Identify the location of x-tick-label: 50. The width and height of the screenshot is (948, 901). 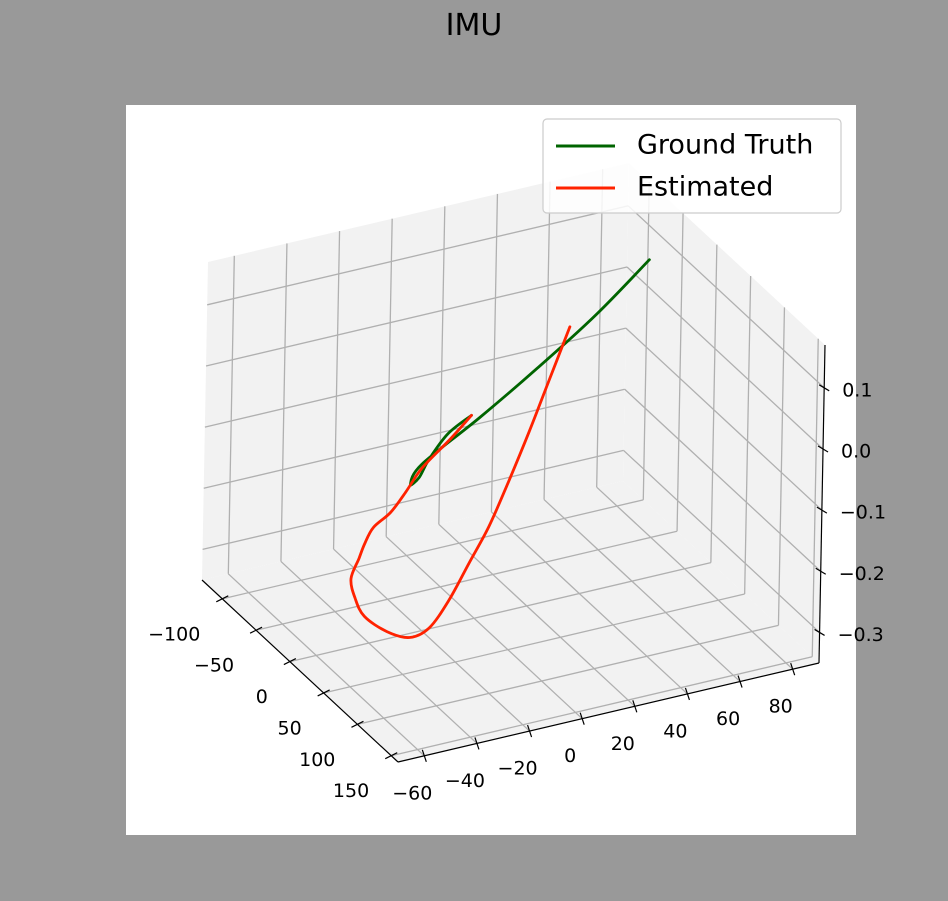
(290, 729).